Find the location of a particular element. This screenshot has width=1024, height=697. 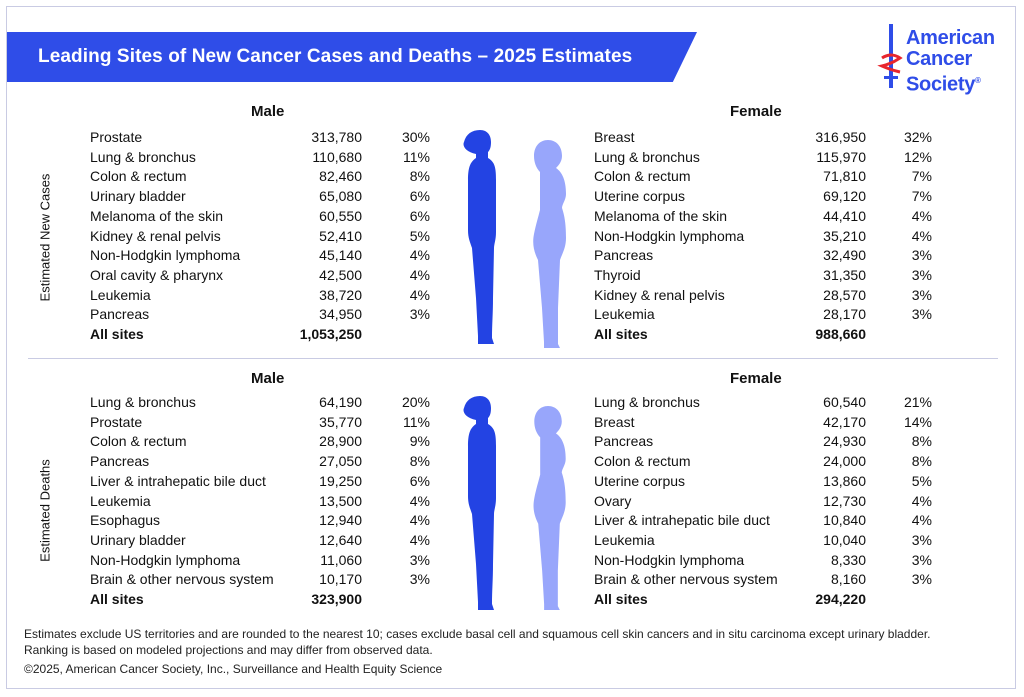

new-cases-male-row: Prostate 313,780 30% is located at coordinates (260, 137).